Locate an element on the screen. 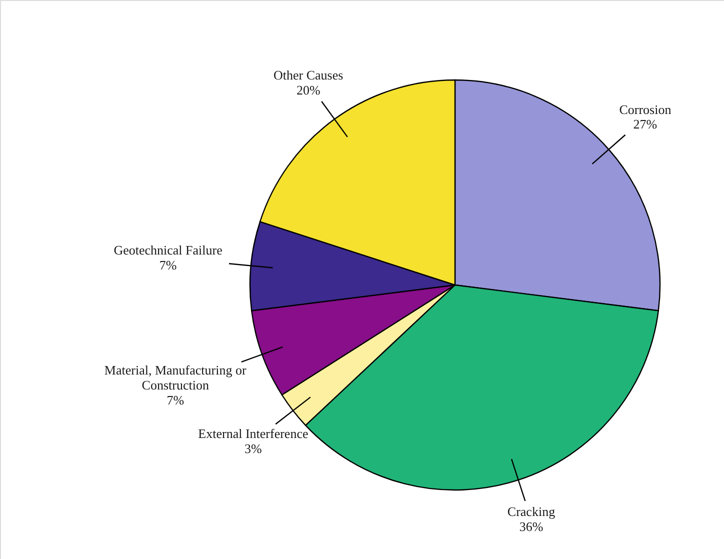 The height and width of the screenshot is (559, 724). data-label: 20% is located at coordinates (308, 90).